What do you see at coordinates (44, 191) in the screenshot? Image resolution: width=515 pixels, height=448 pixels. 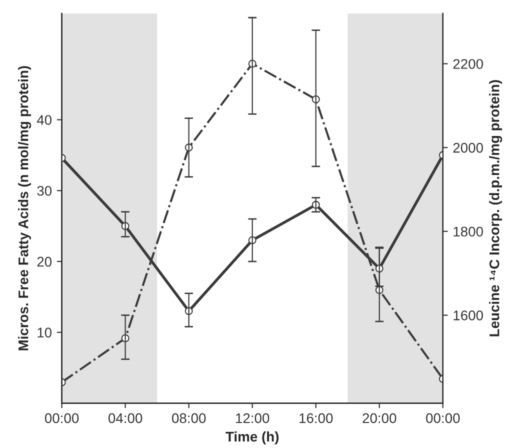 I see `y-tick-label: 30` at bounding box center [44, 191].